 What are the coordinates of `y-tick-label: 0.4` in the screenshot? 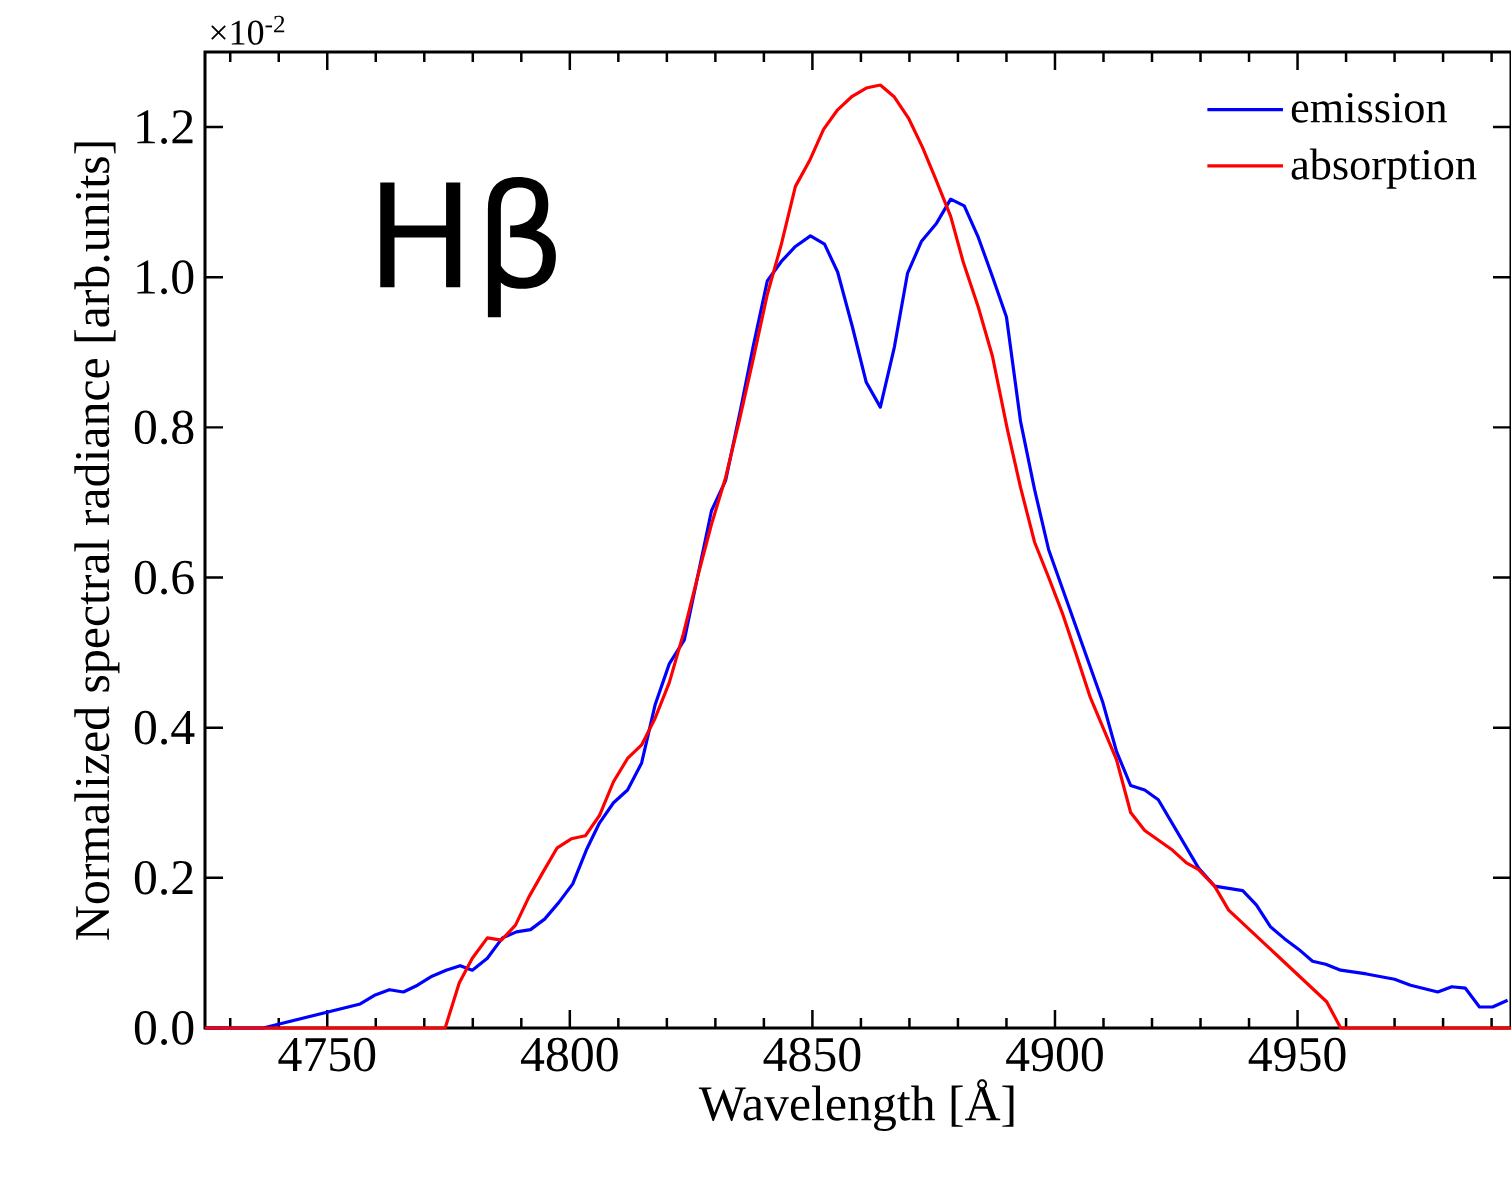 It's located at (164, 727).